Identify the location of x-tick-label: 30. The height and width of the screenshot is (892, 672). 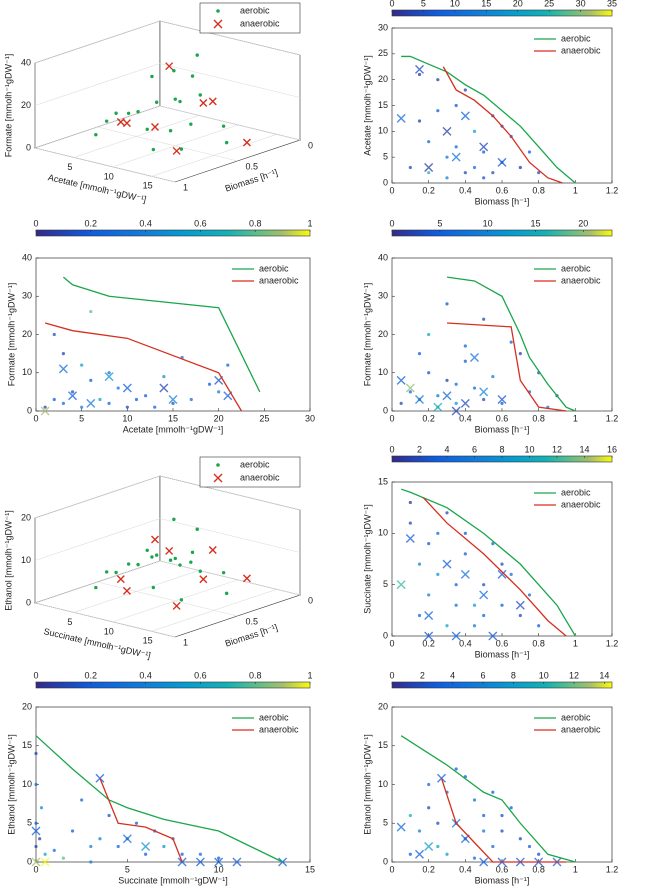
(310, 418).